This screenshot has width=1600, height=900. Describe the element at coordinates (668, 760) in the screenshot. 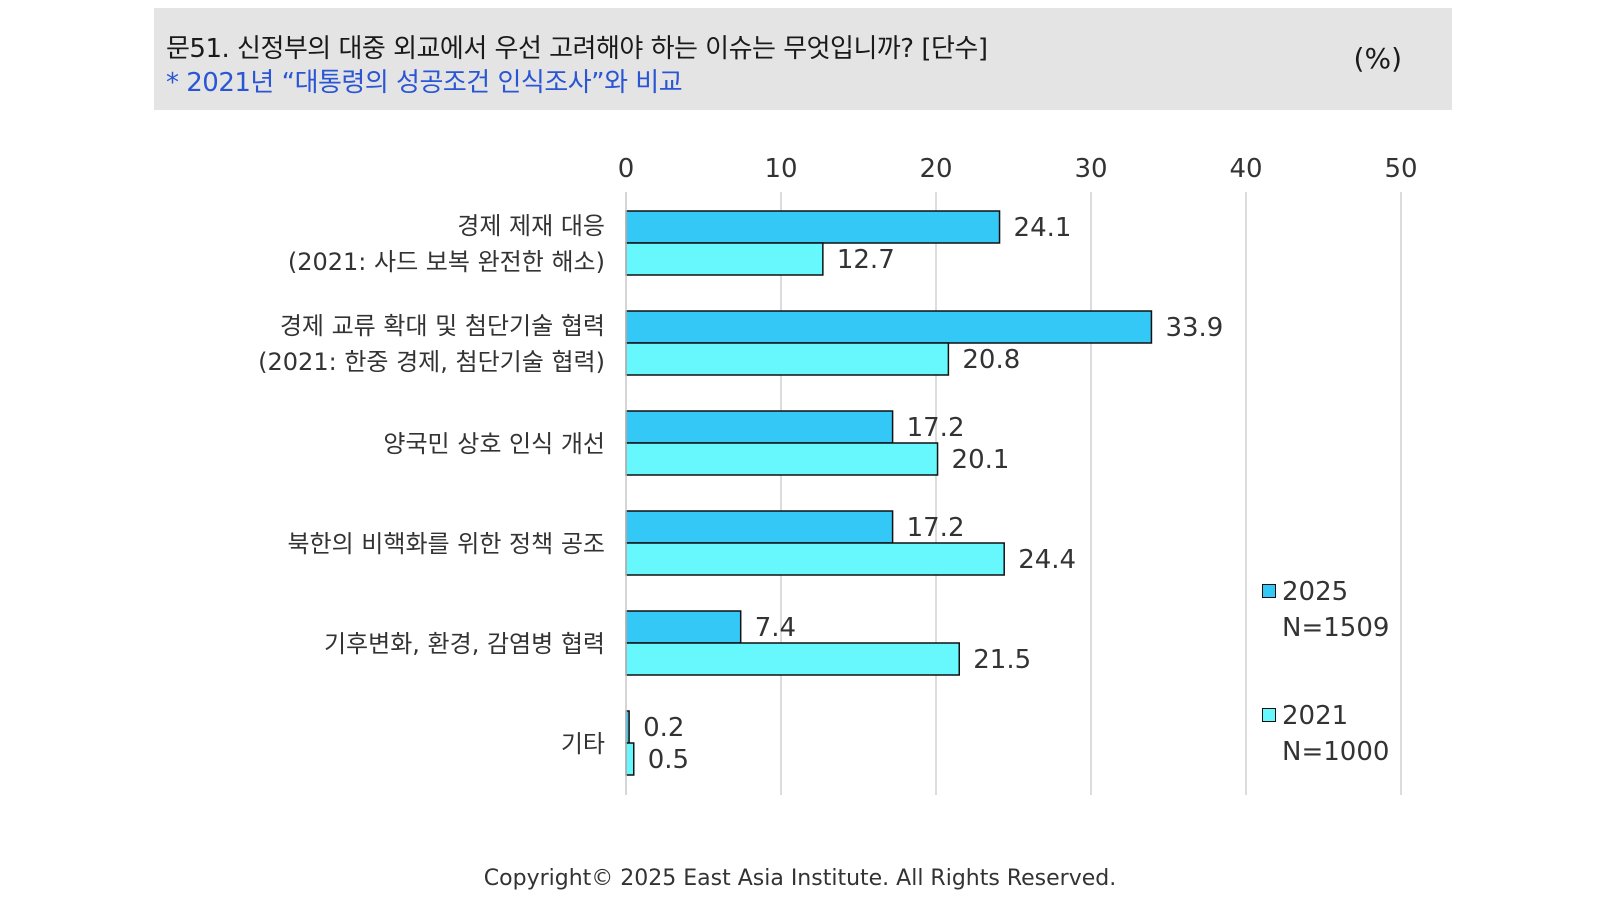

I see `data-label: 0.5` at that location.